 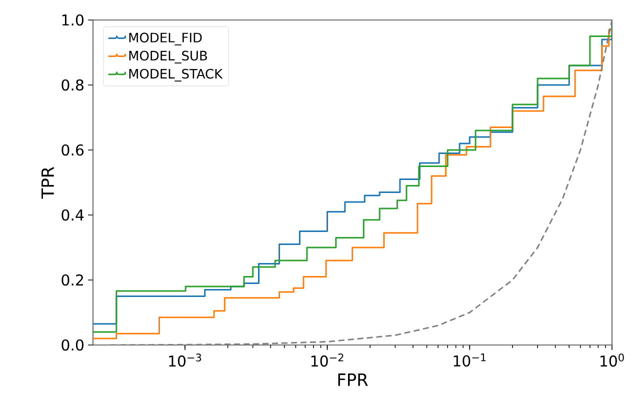 I want to click on legend-label: MODEL_SUB, so click(x=168, y=57).